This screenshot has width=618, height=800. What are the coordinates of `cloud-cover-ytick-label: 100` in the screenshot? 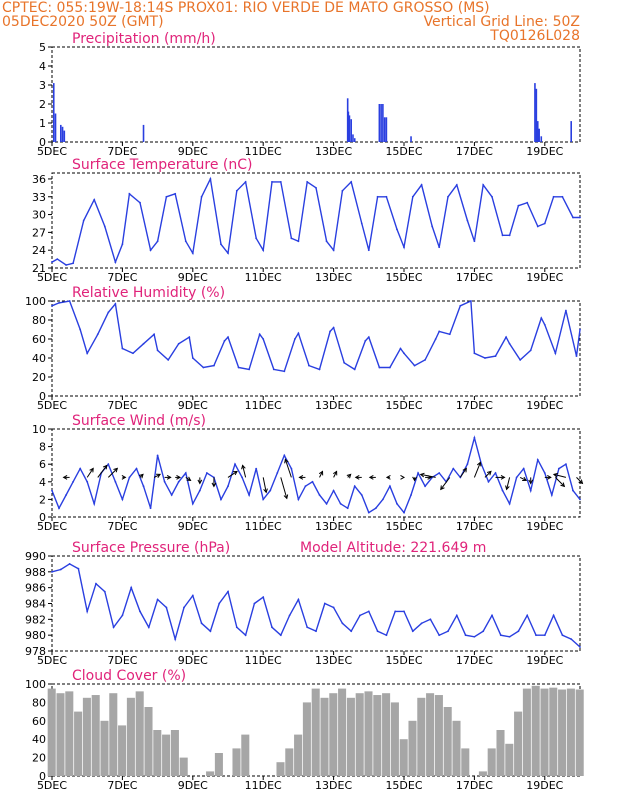 It's located at (35, 684).